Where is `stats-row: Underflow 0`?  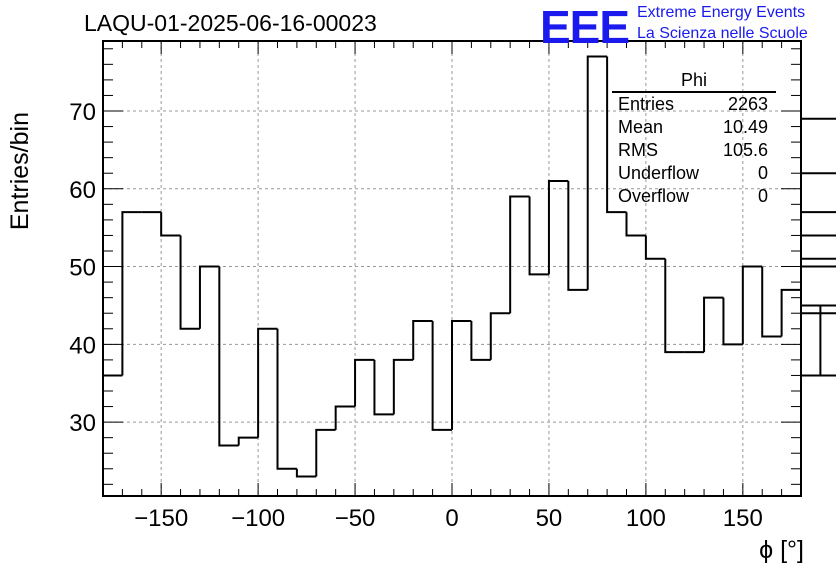 stats-row: Underflow 0 is located at coordinates (694, 173).